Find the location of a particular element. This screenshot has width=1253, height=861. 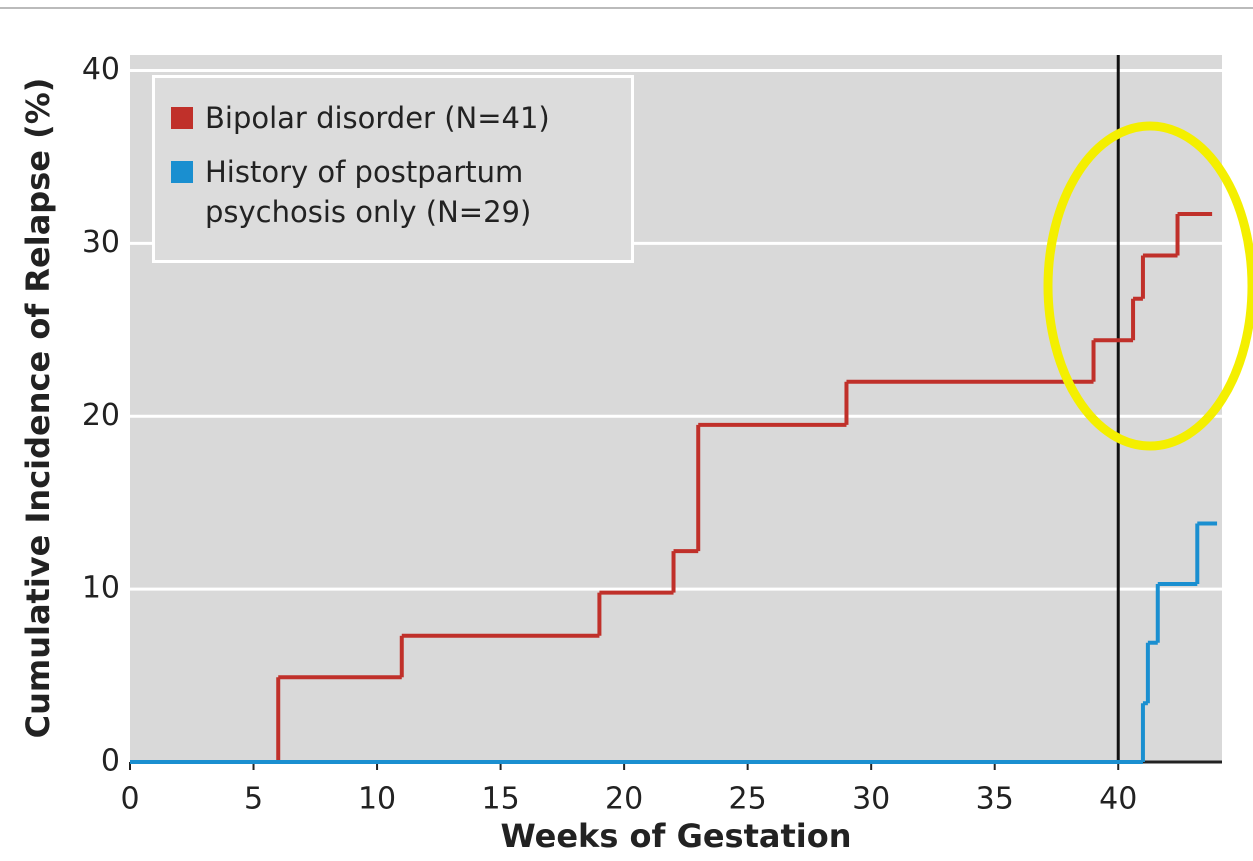

x-tick-label: 5 is located at coordinates (253, 799).